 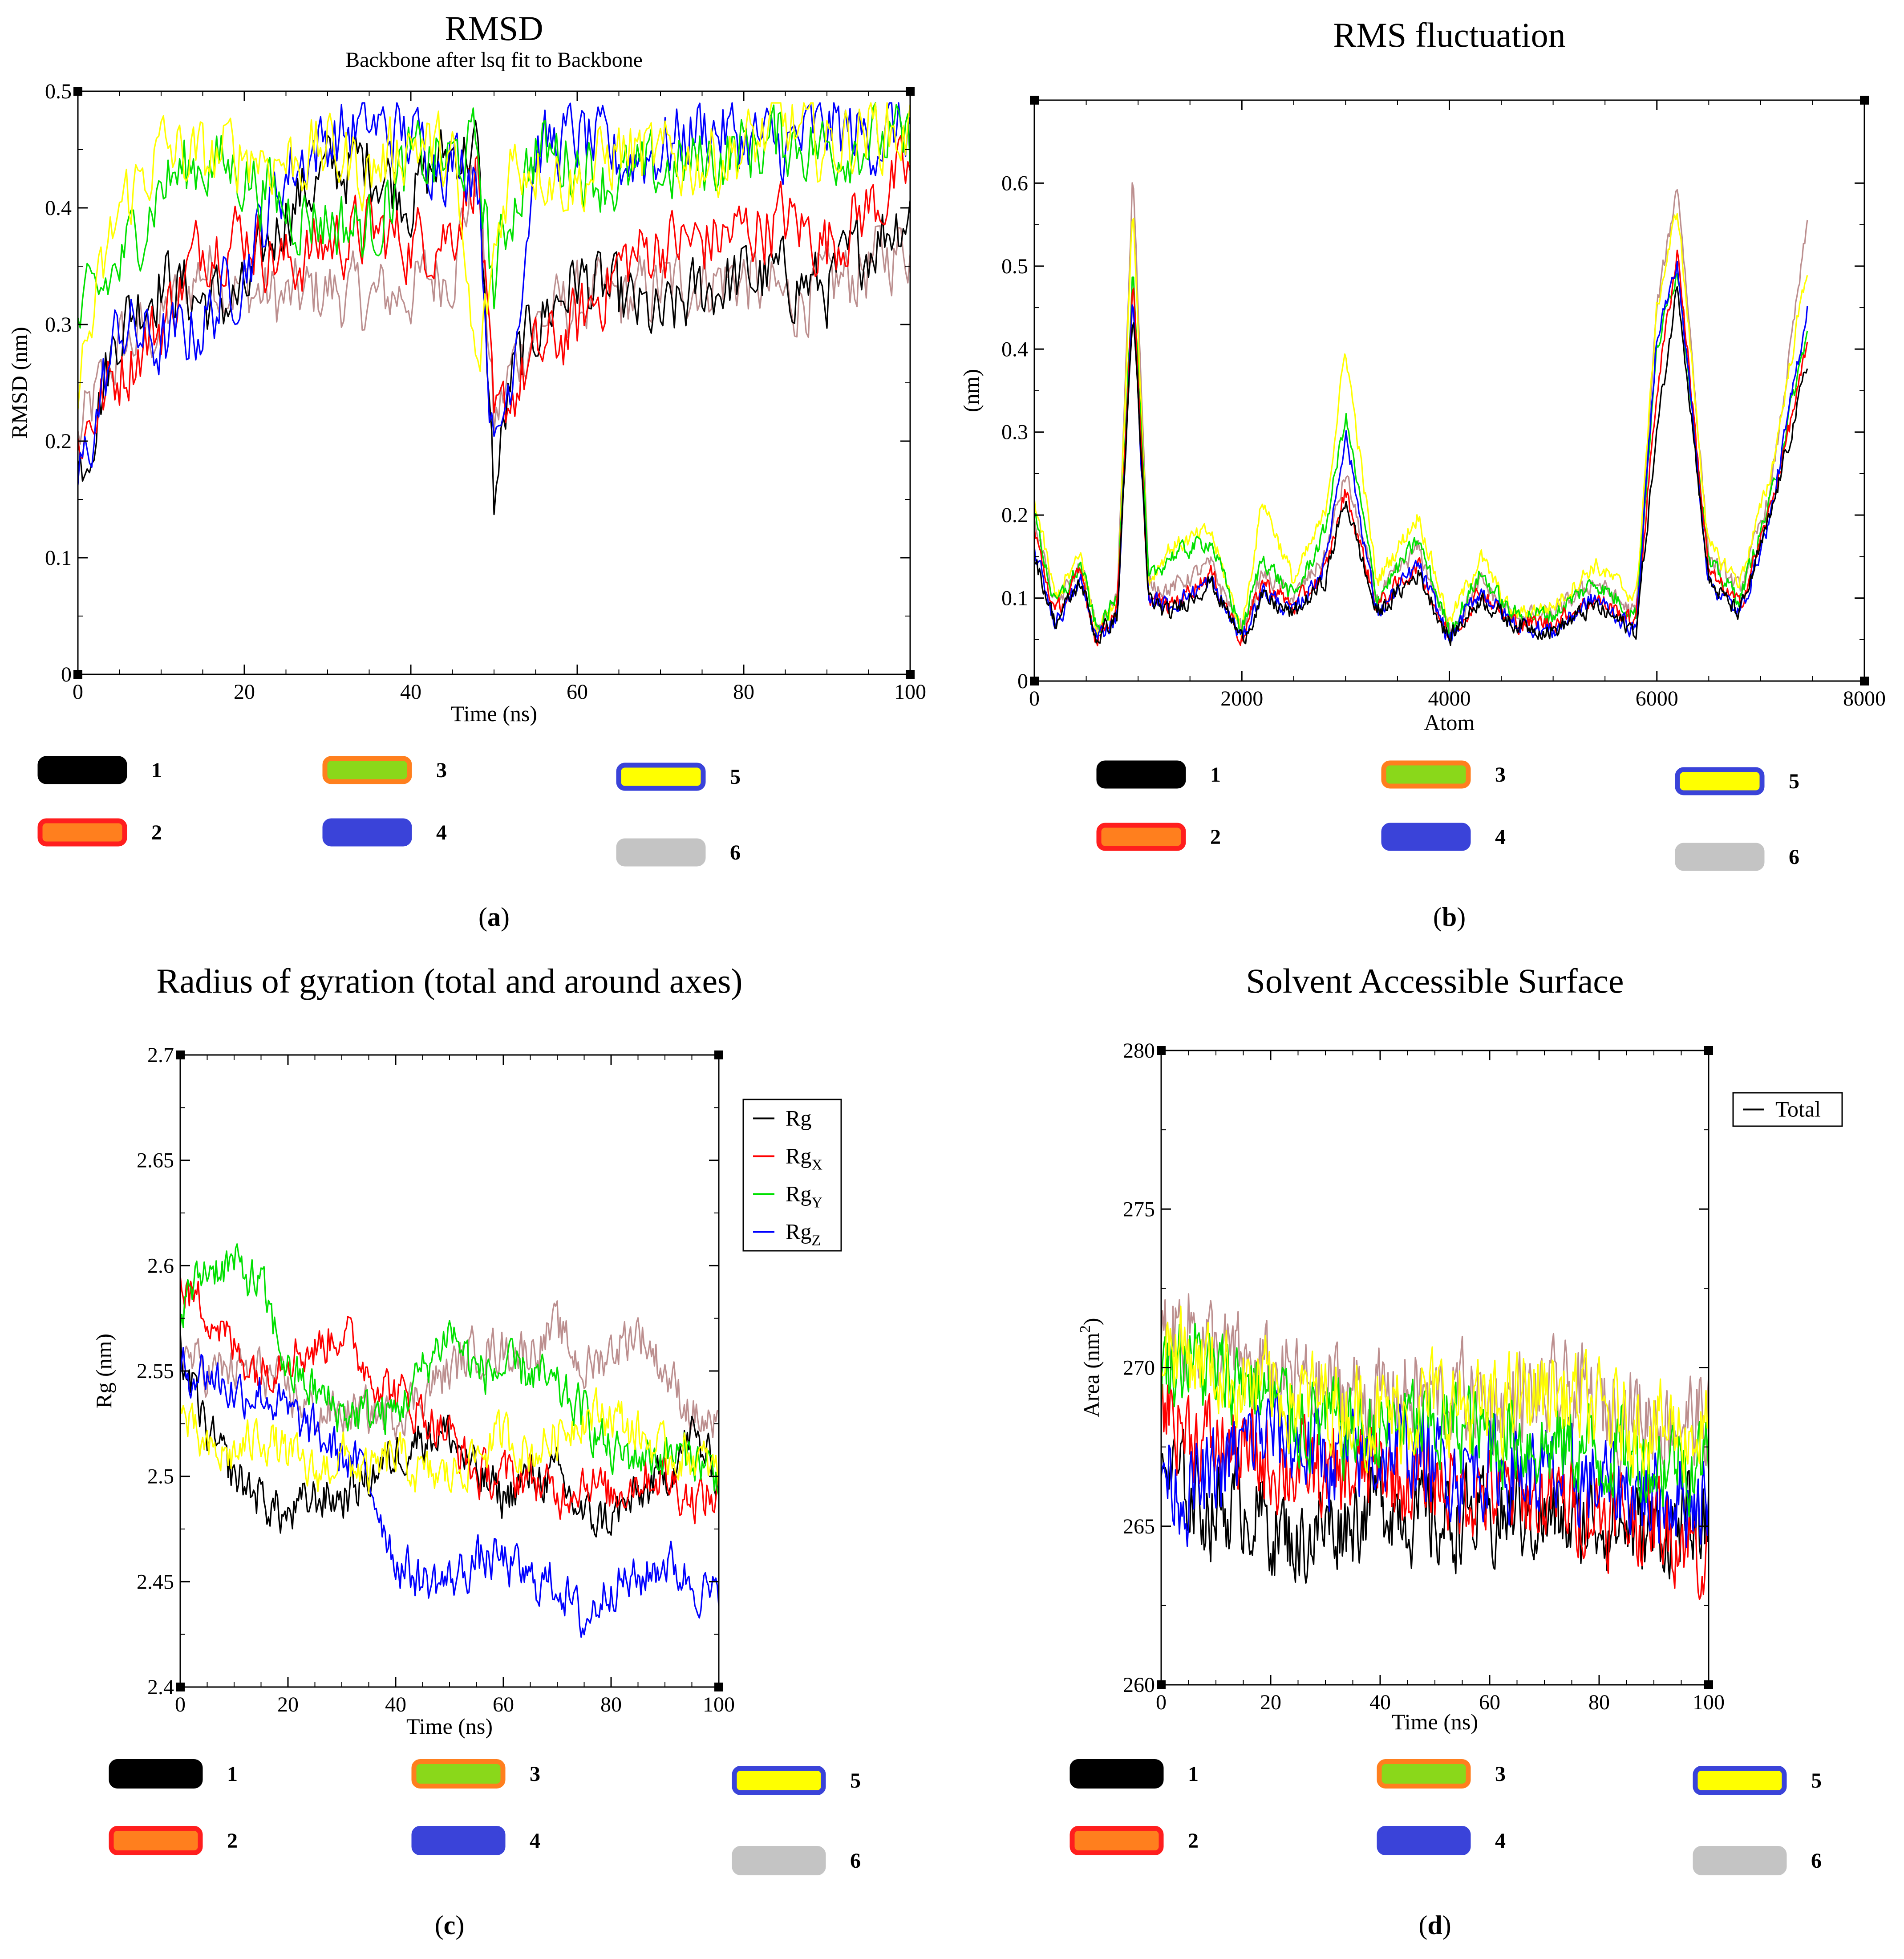 I want to click on legend-label-2: 2, so click(x=1193, y=1841).